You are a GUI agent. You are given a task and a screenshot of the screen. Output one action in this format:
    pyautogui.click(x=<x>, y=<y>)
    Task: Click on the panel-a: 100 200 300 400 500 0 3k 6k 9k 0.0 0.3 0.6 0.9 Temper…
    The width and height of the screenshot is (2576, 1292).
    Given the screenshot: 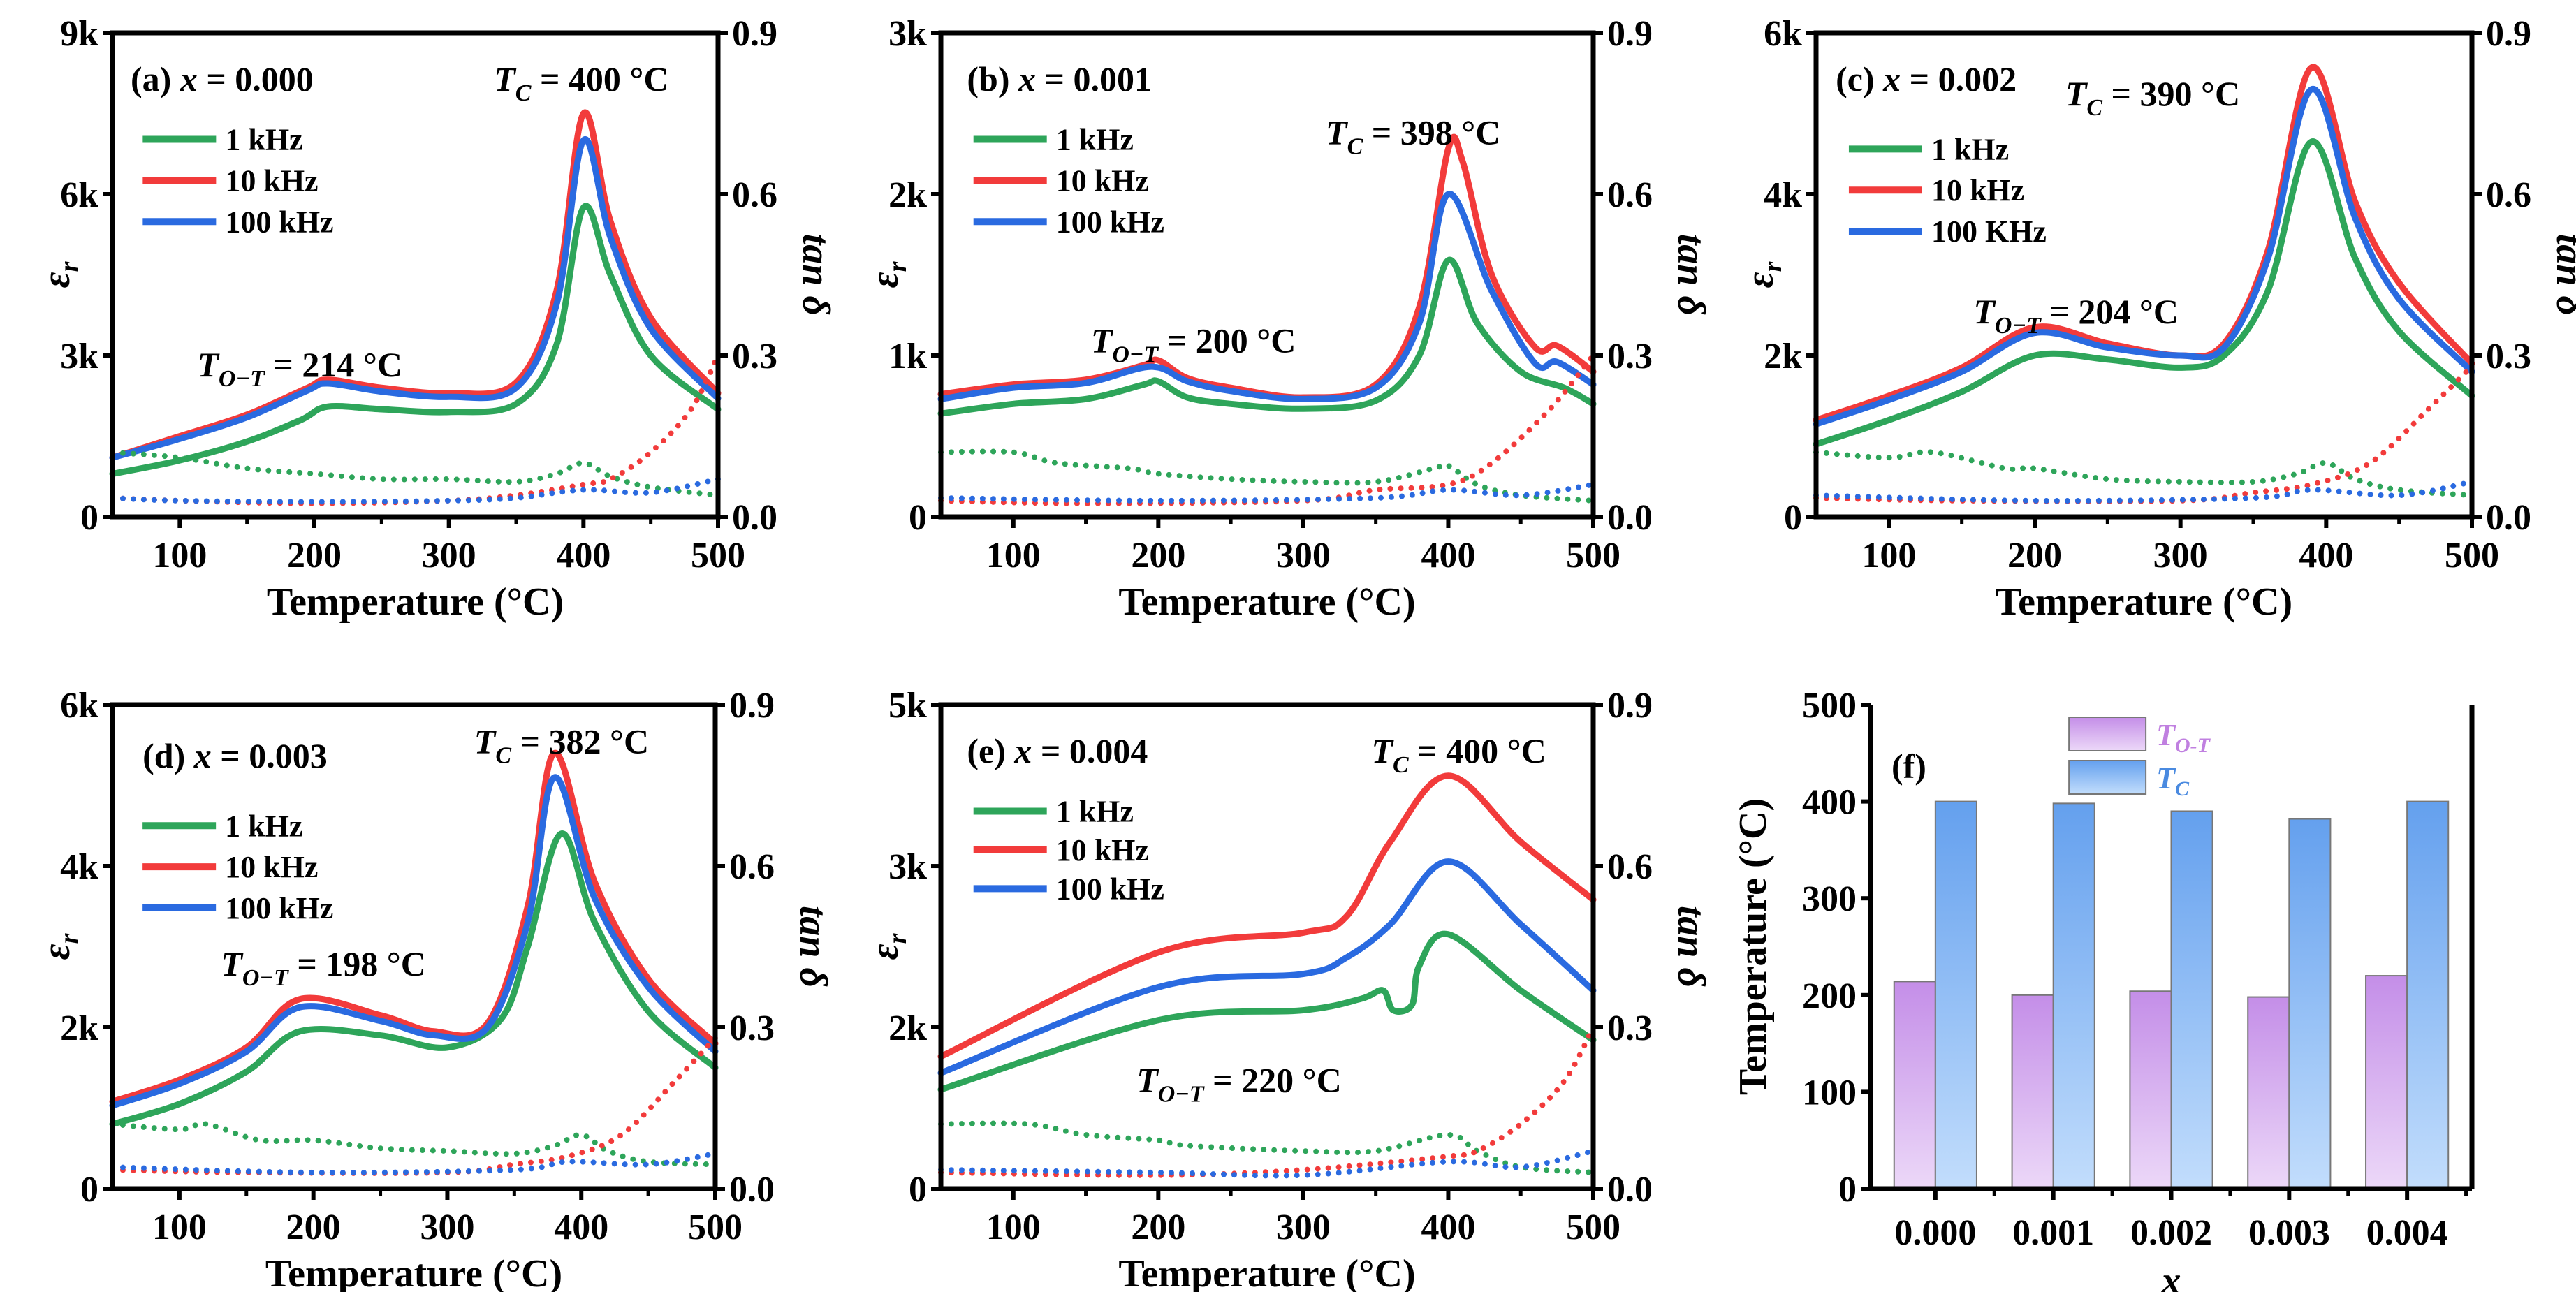 What is the action you would take?
    pyautogui.click(x=436, y=319)
    